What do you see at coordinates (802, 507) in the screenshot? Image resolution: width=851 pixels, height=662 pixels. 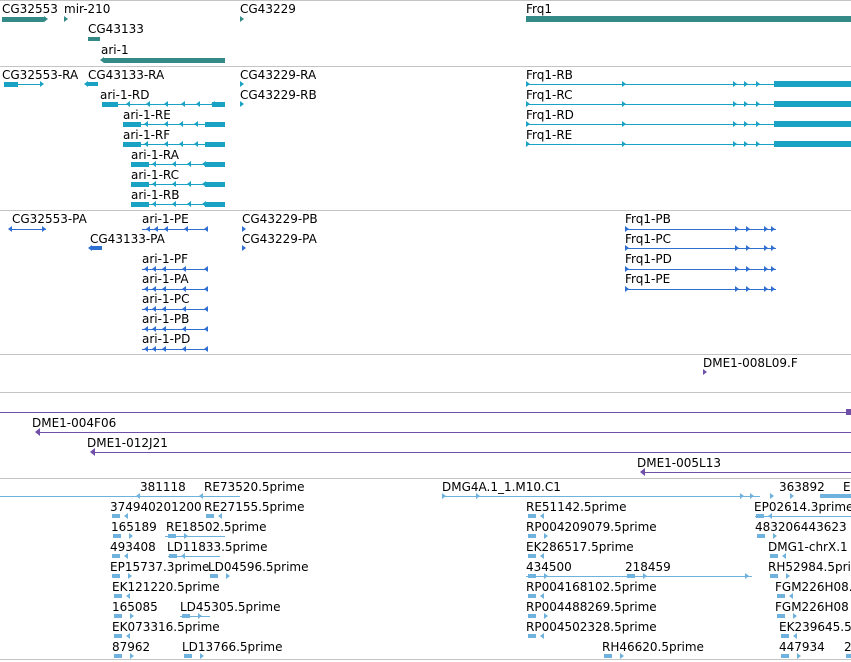 I see `feature-label: EP02614.3prime` at bounding box center [802, 507].